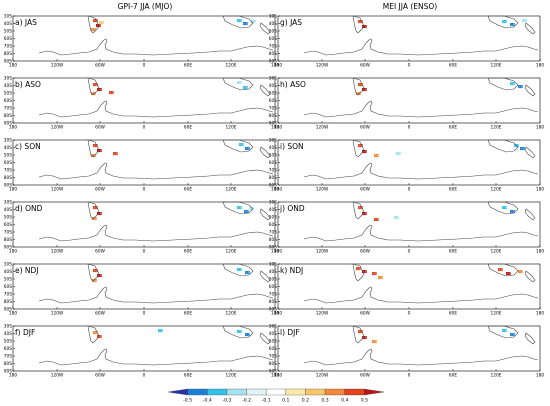  I want to click on lat-tick-label: 30S, so click(8, 141).